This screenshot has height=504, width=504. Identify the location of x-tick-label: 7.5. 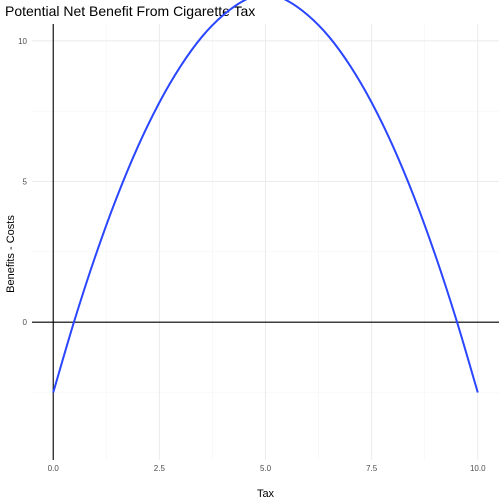
(372, 468).